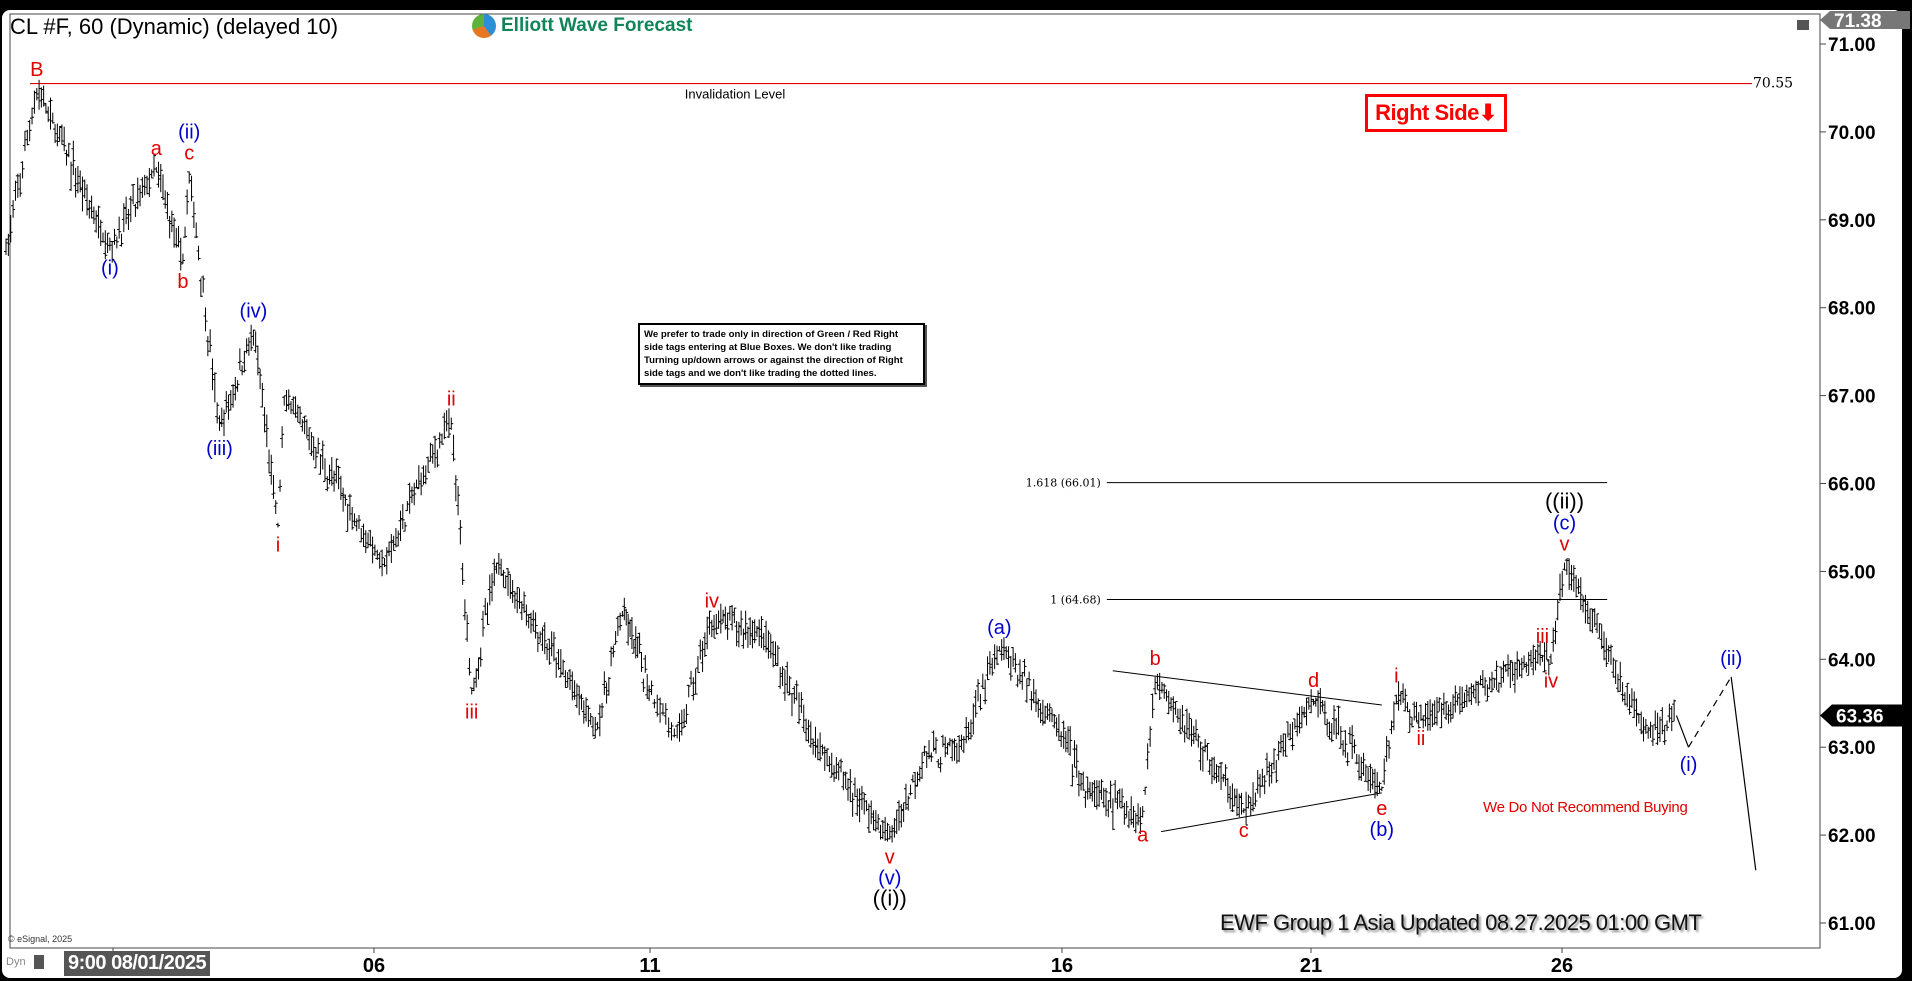 This screenshot has width=1912, height=981. What do you see at coordinates (1689, 765) in the screenshot?
I see `wave-label: (i)` at bounding box center [1689, 765].